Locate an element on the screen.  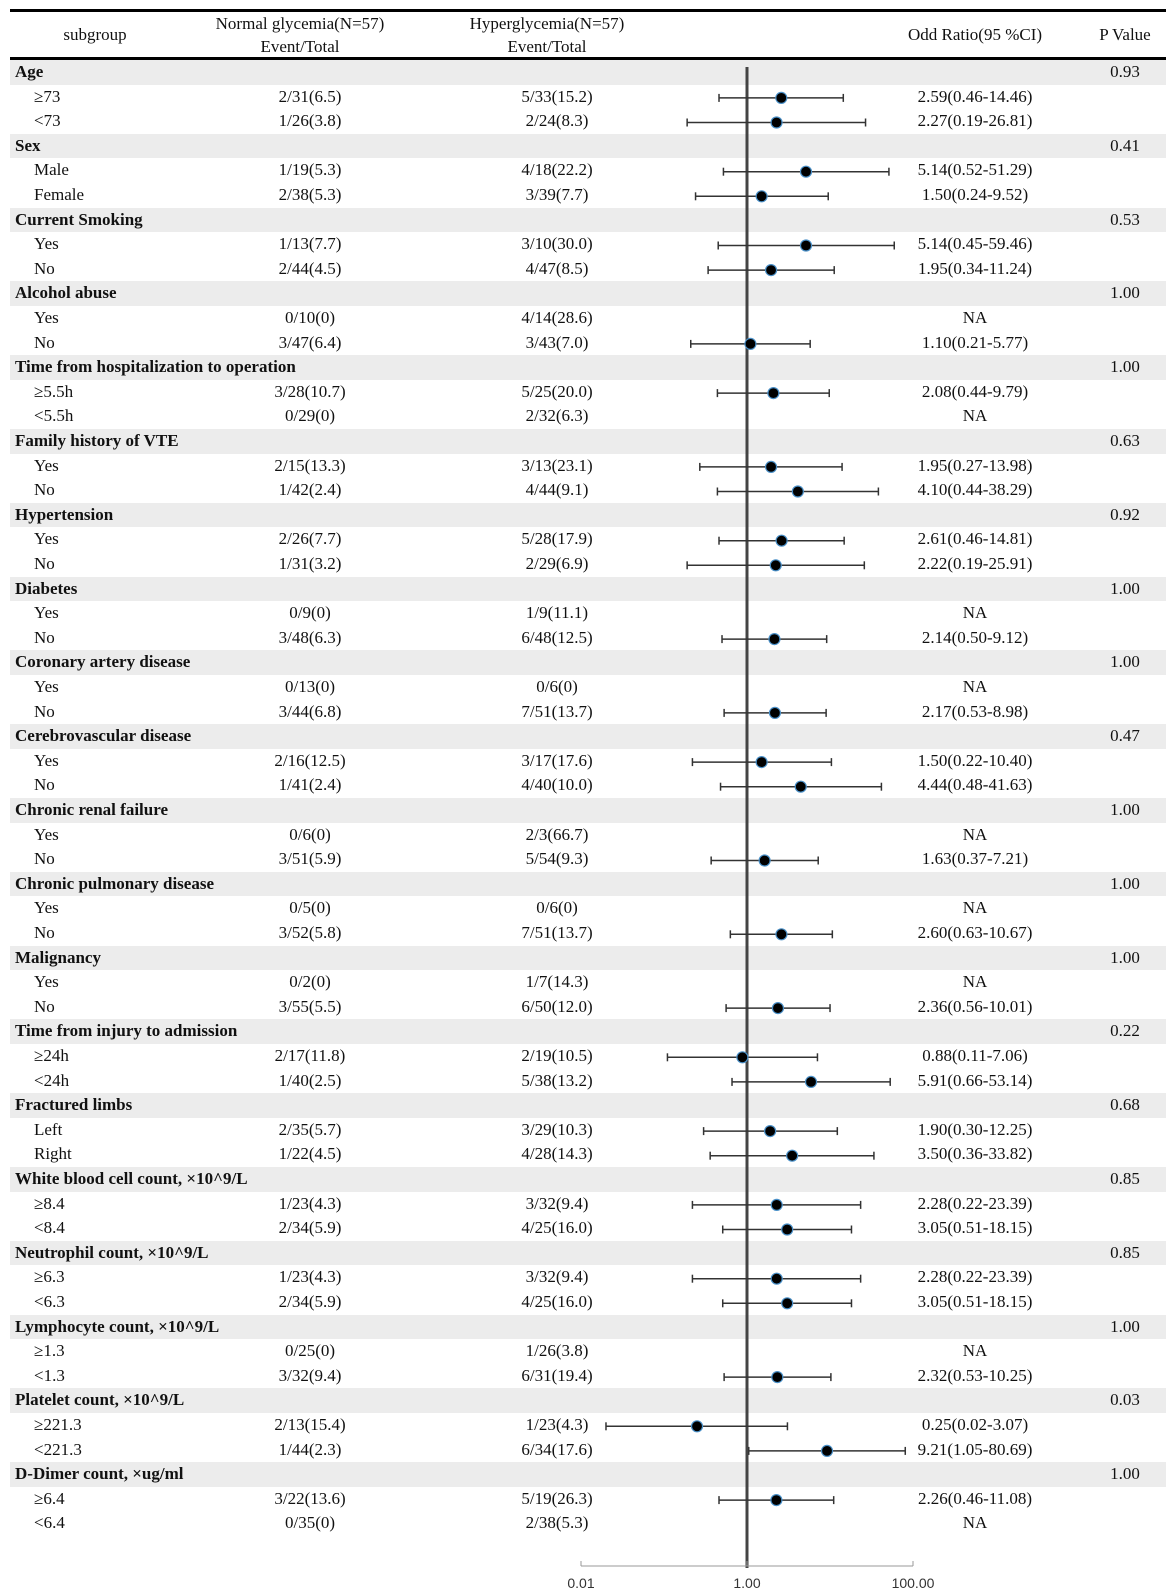
header-rule is located at coordinates (588, 58).